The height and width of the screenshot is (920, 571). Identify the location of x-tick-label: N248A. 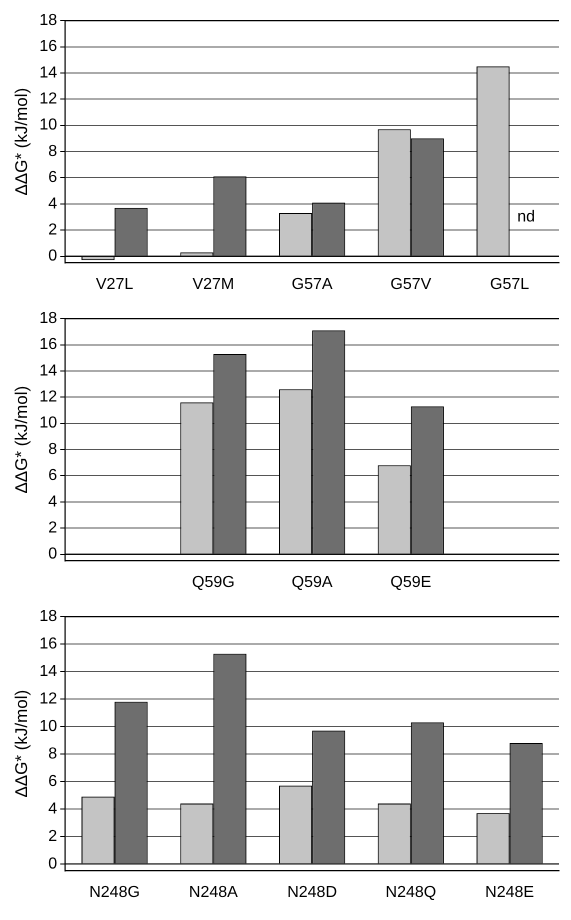
(213, 892).